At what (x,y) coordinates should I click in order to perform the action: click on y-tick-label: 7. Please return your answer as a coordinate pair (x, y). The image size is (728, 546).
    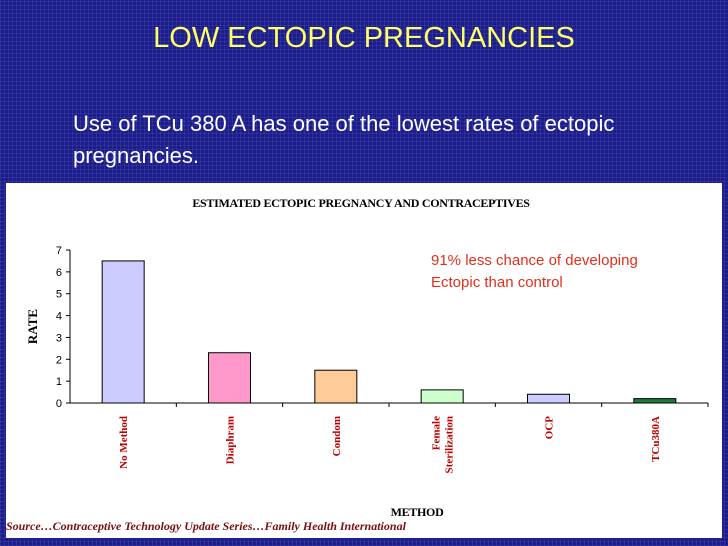
    Looking at the image, I should click on (59, 251).